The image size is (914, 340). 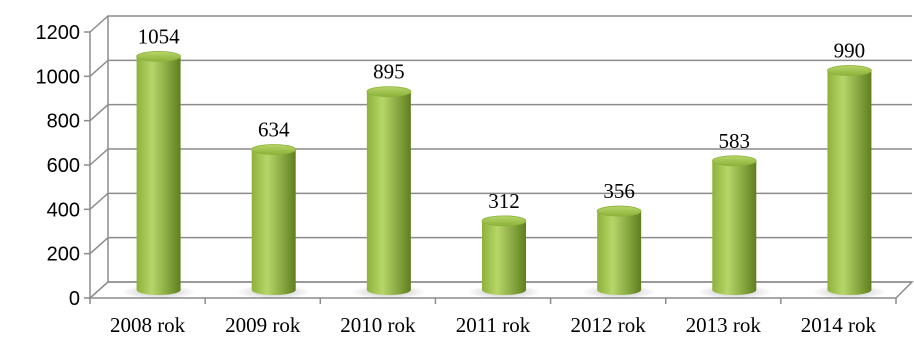 I want to click on value-label: 312, so click(x=504, y=201).